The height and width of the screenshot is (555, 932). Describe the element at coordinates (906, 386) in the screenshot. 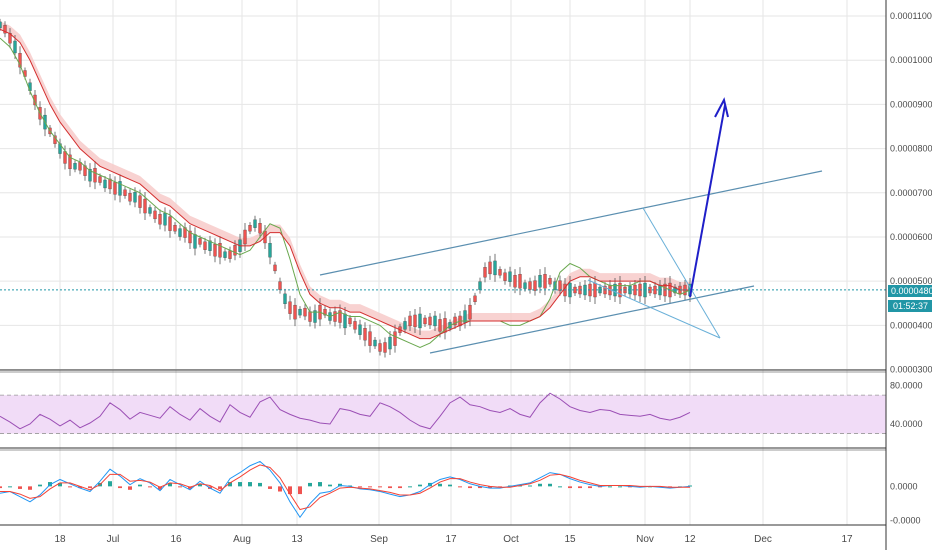

I see `rsi-tick-label: 80.0000` at that location.